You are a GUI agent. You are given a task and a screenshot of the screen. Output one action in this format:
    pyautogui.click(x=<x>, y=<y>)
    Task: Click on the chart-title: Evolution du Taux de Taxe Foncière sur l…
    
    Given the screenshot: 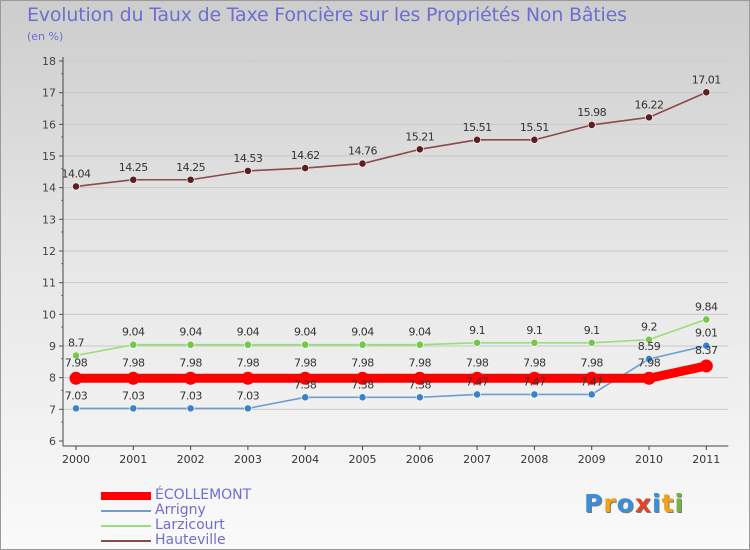 What is the action you would take?
    pyautogui.click(x=327, y=15)
    